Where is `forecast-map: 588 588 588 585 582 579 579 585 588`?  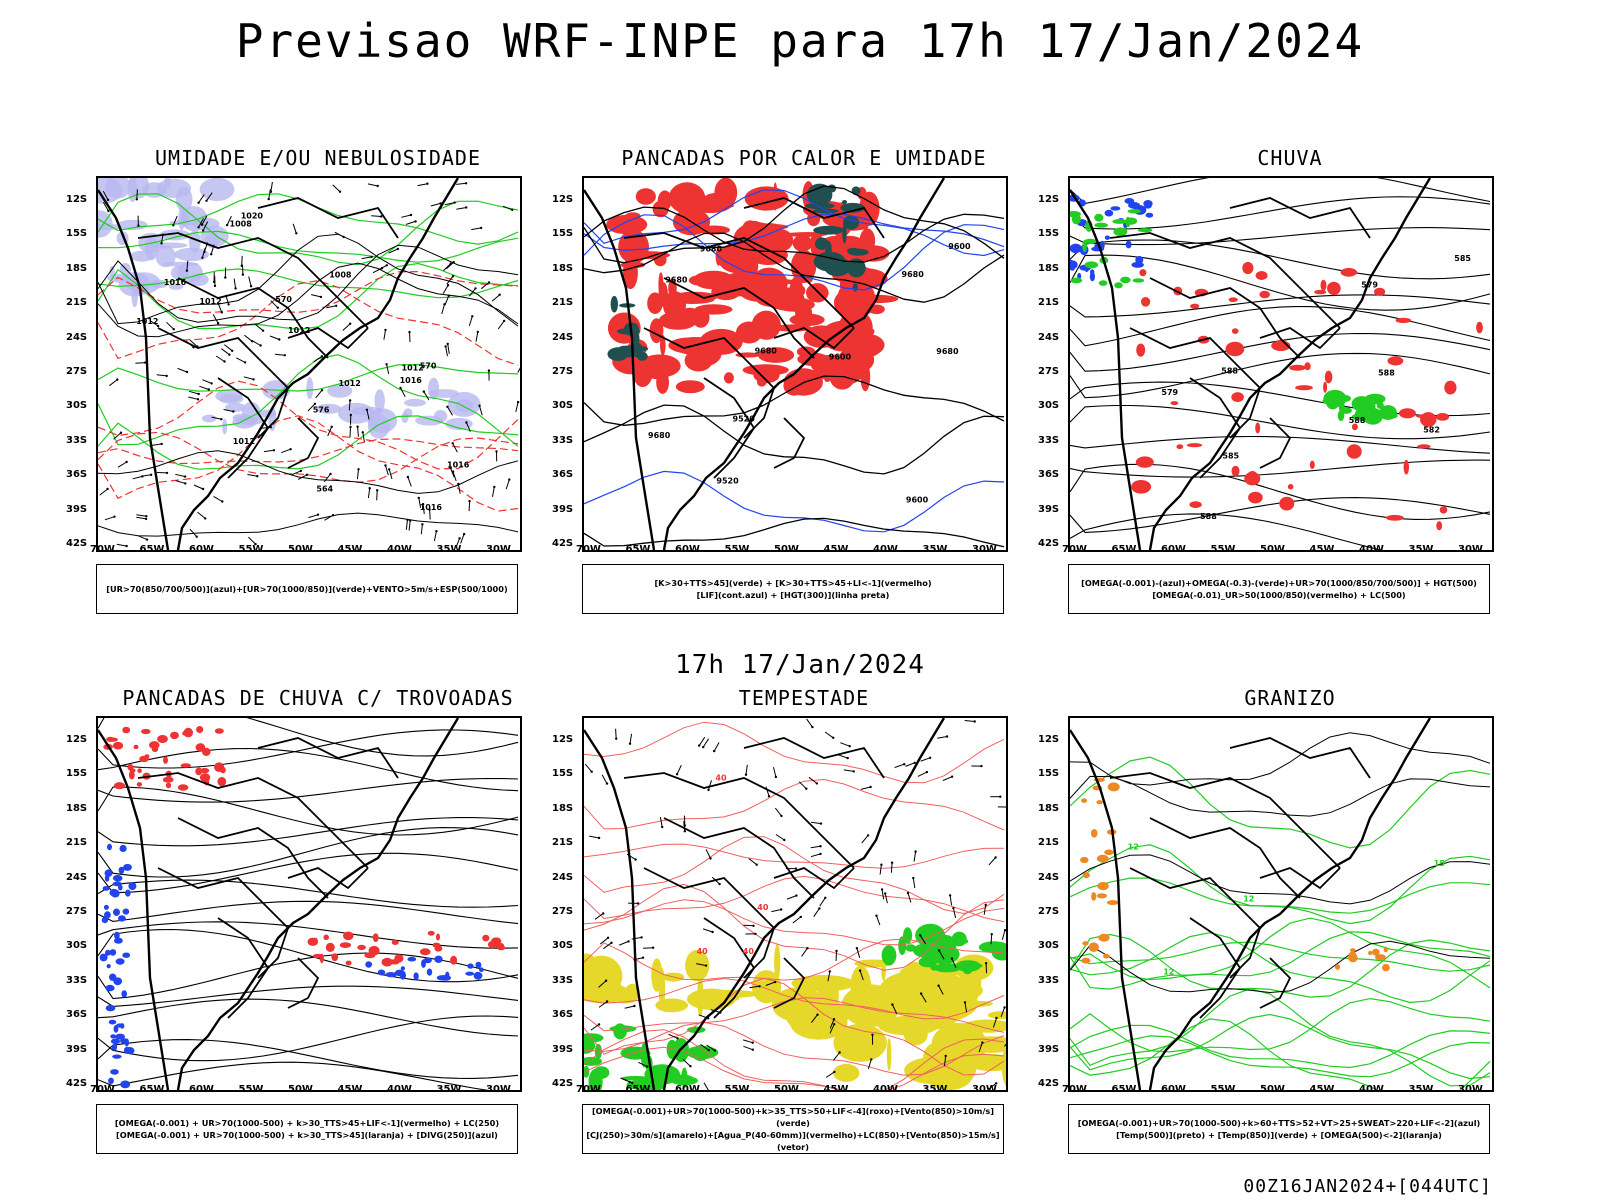 forecast-map: 588 588 588 585 582 579 579 585 588 is located at coordinates (1281, 364).